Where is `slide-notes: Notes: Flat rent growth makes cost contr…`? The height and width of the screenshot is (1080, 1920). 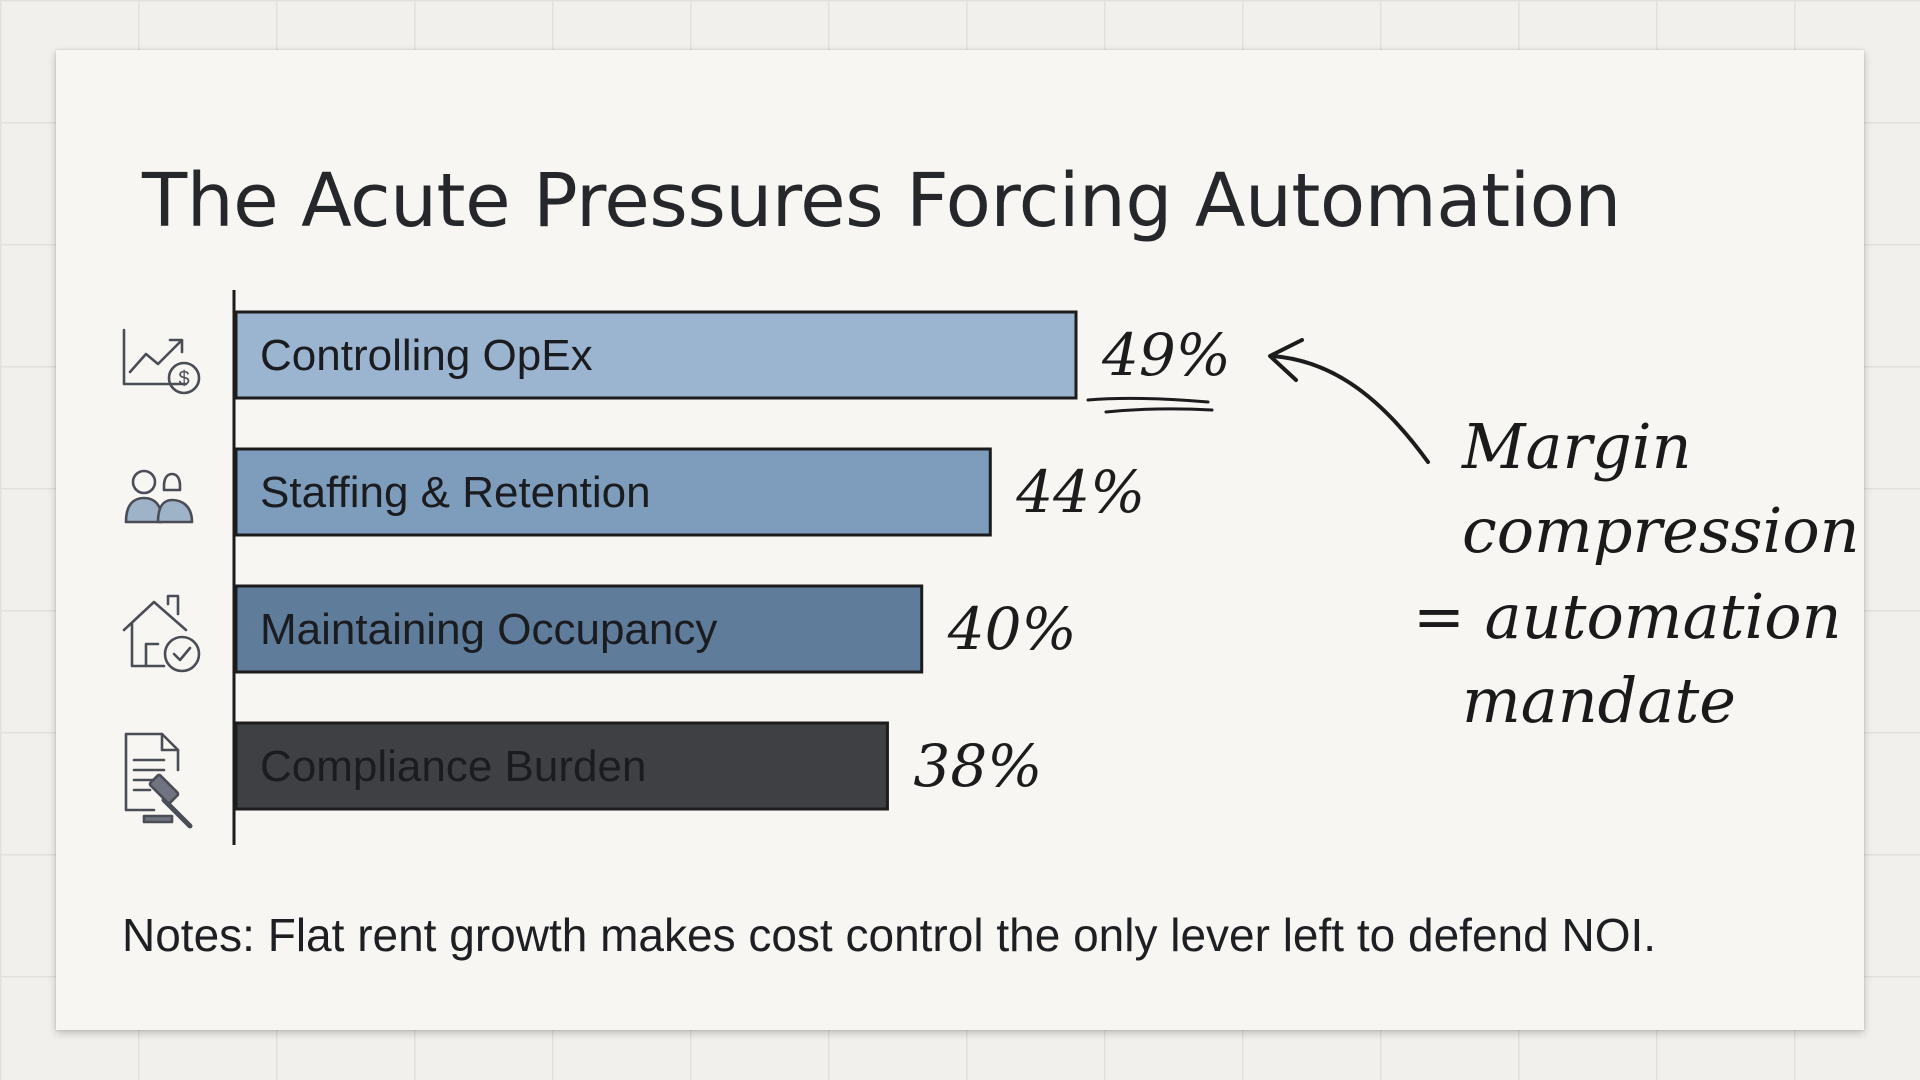 slide-notes: Notes: Flat rent growth makes cost contr… is located at coordinates (889, 935).